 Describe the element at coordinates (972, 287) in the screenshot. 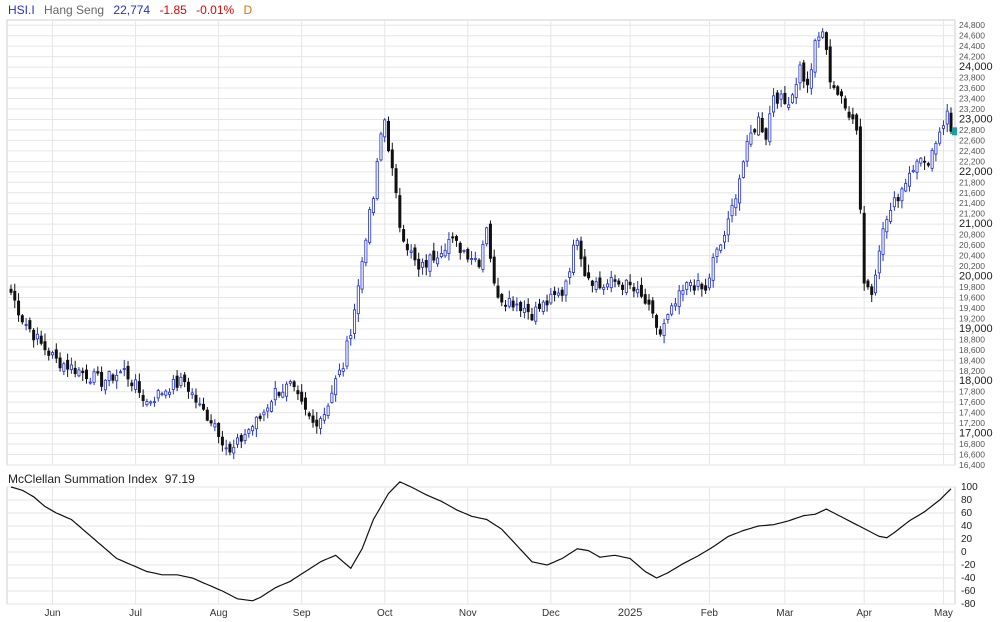

I see `price-tick-label: 19,800` at that location.